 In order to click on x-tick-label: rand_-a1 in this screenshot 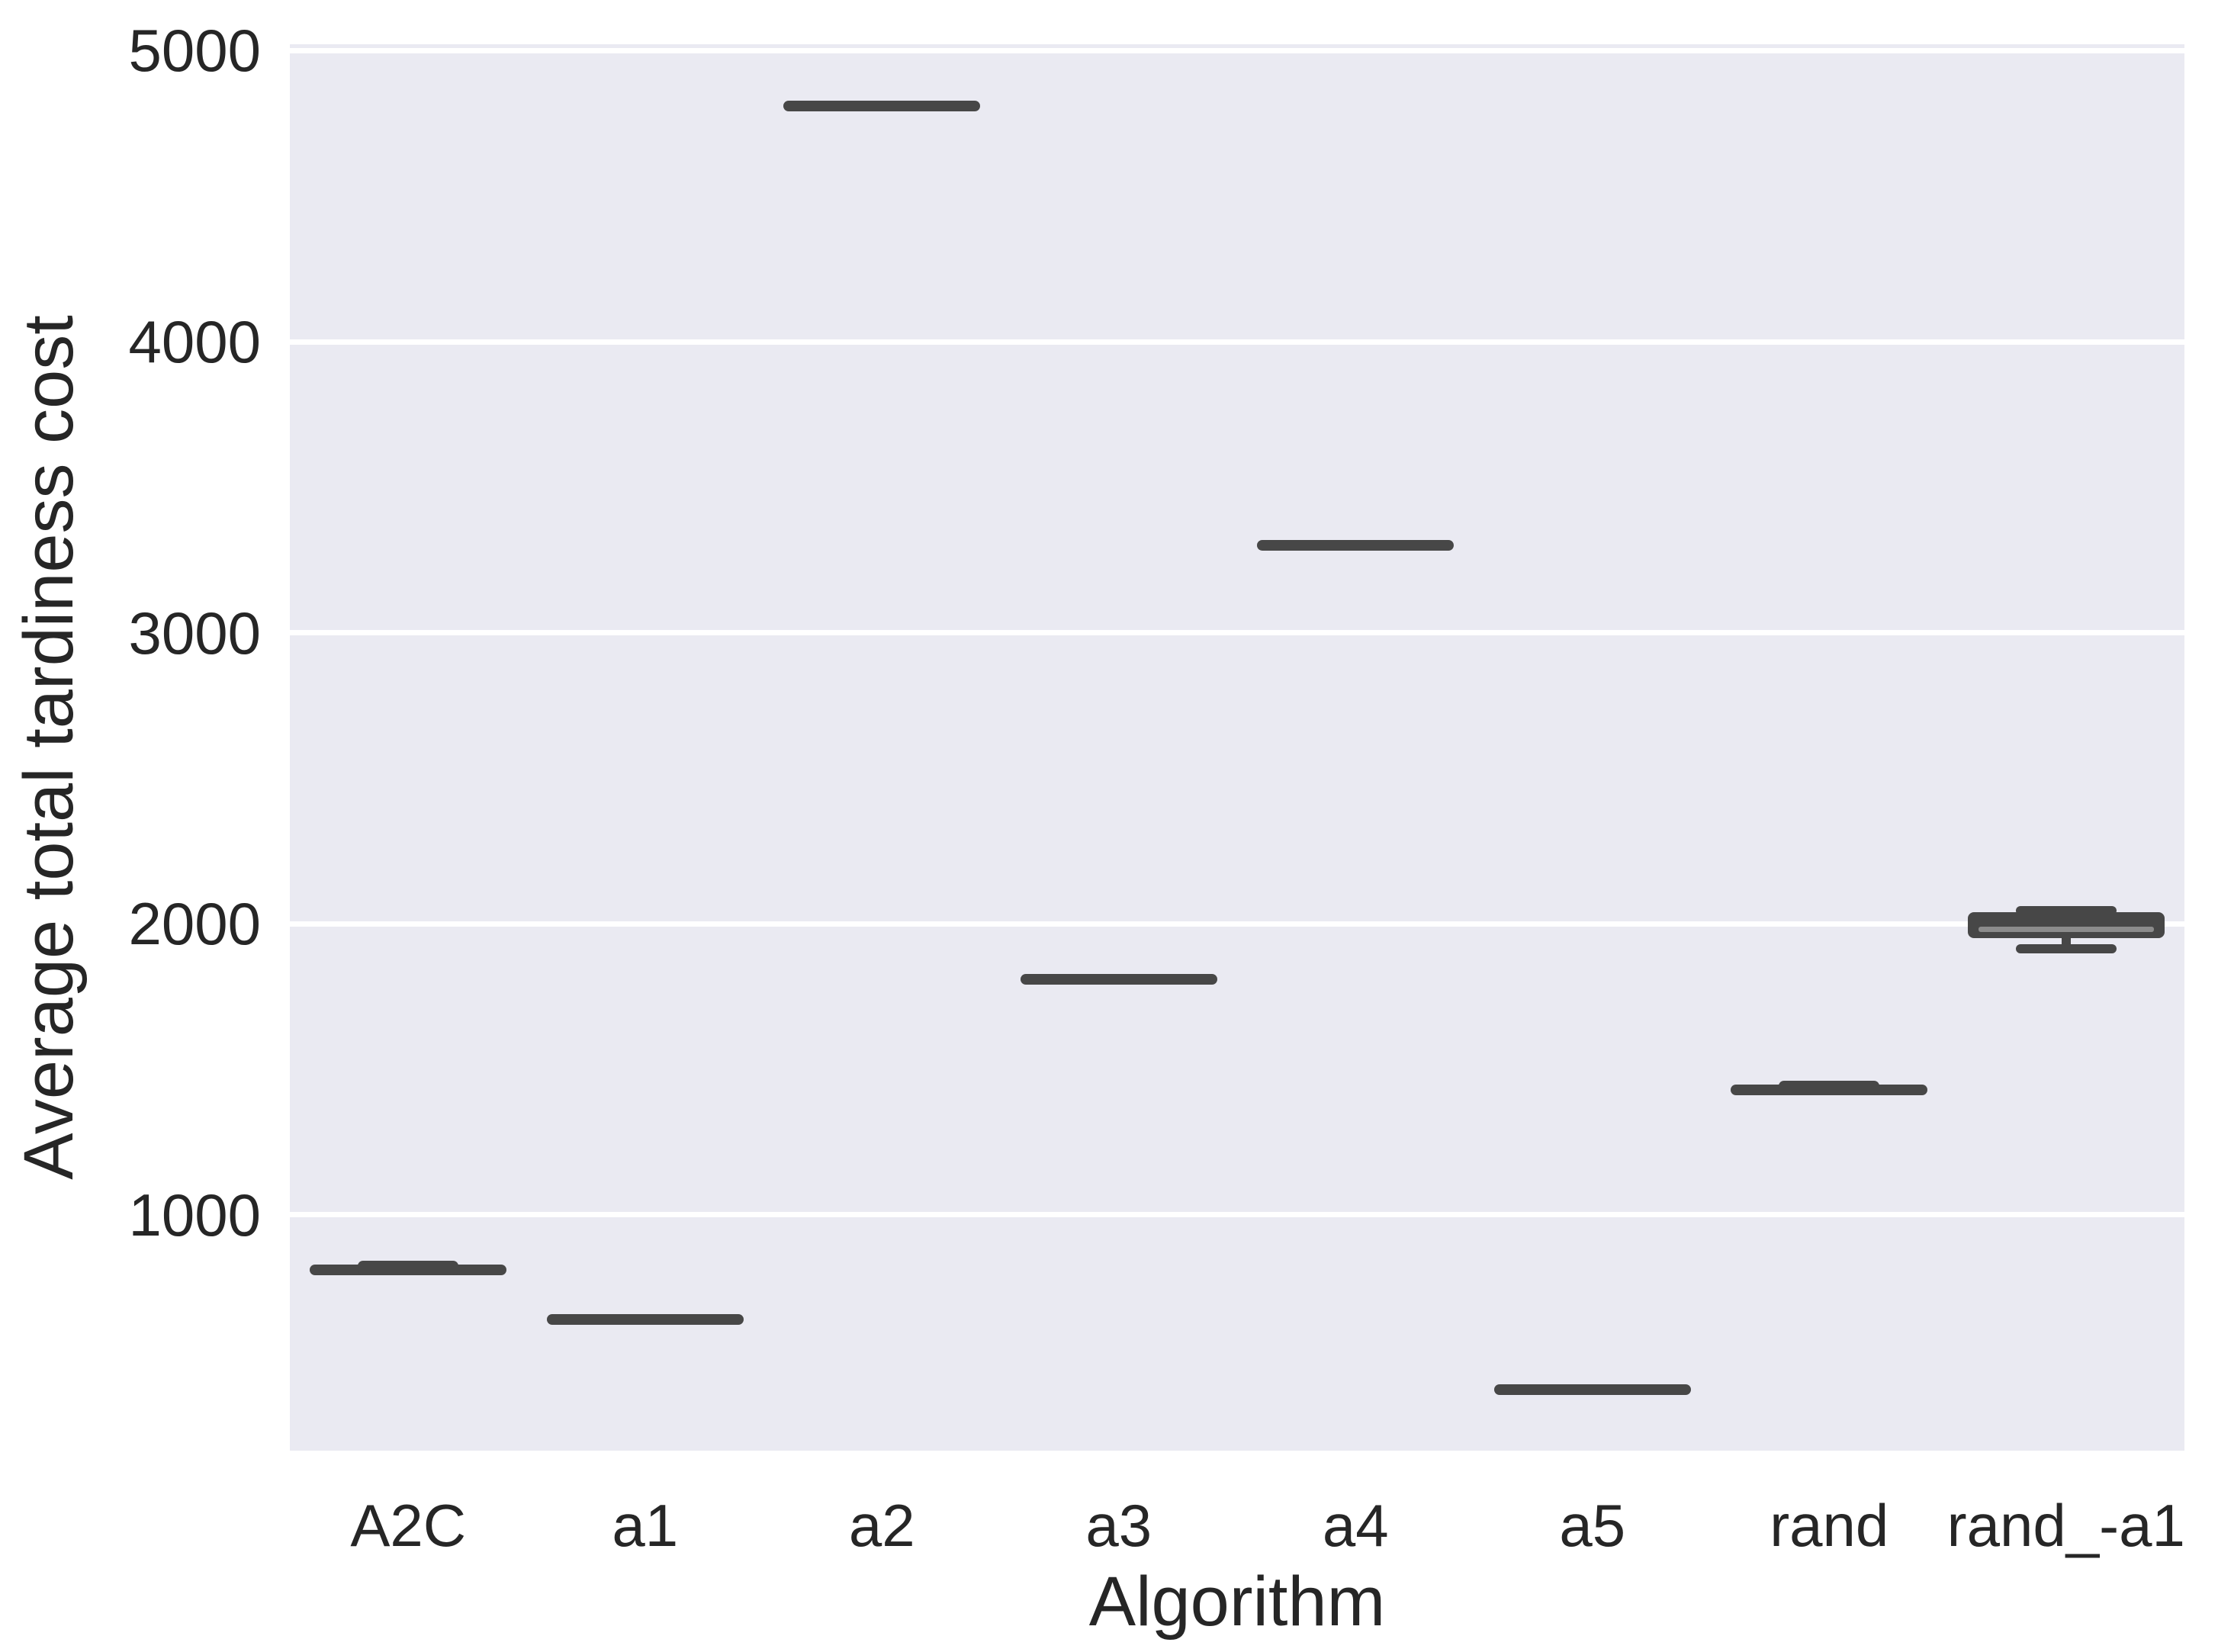, I will do `click(2065, 1525)`.